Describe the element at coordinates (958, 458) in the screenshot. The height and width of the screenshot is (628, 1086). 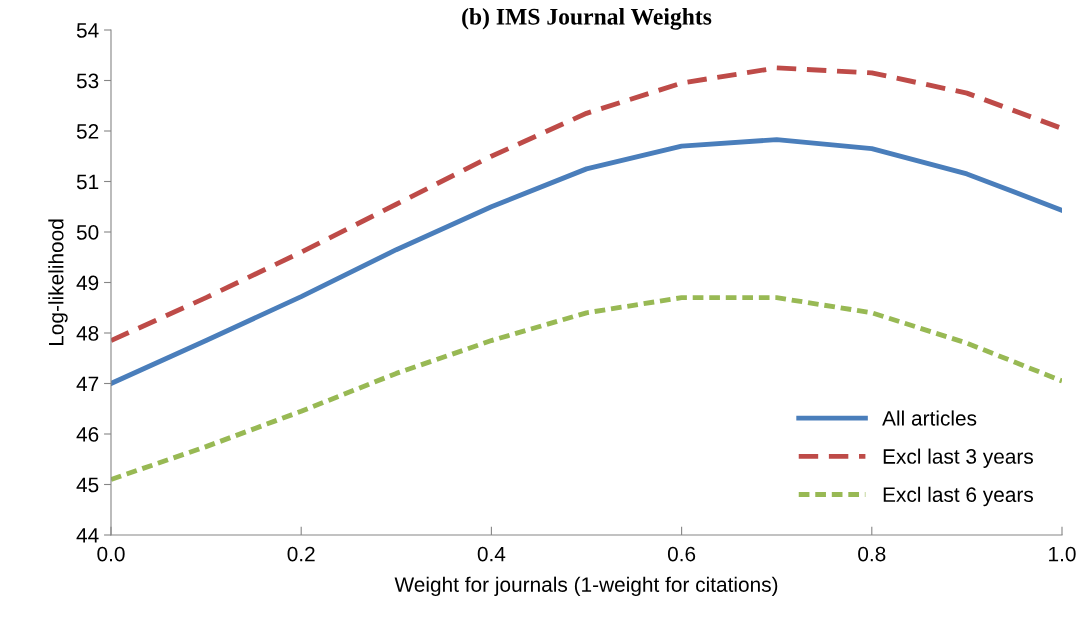
I see `legend-label: Excl last 3 years` at that location.